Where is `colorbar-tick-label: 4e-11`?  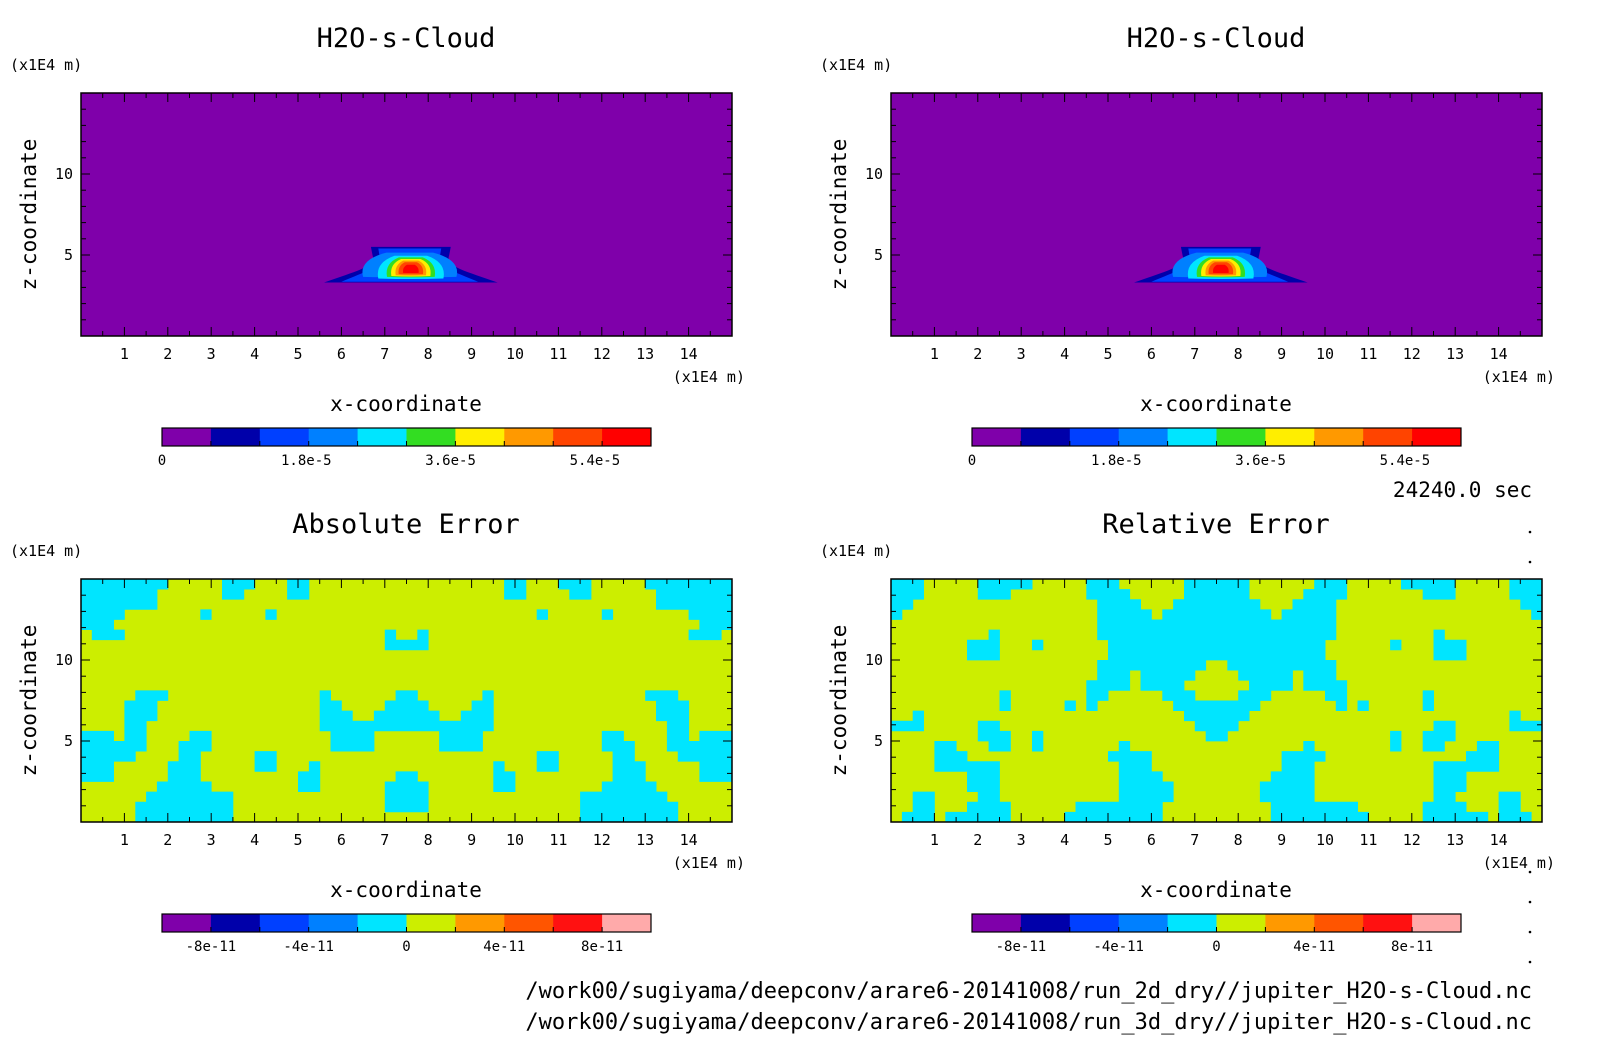
colorbar-tick-label: 4e-11 is located at coordinates (504, 947).